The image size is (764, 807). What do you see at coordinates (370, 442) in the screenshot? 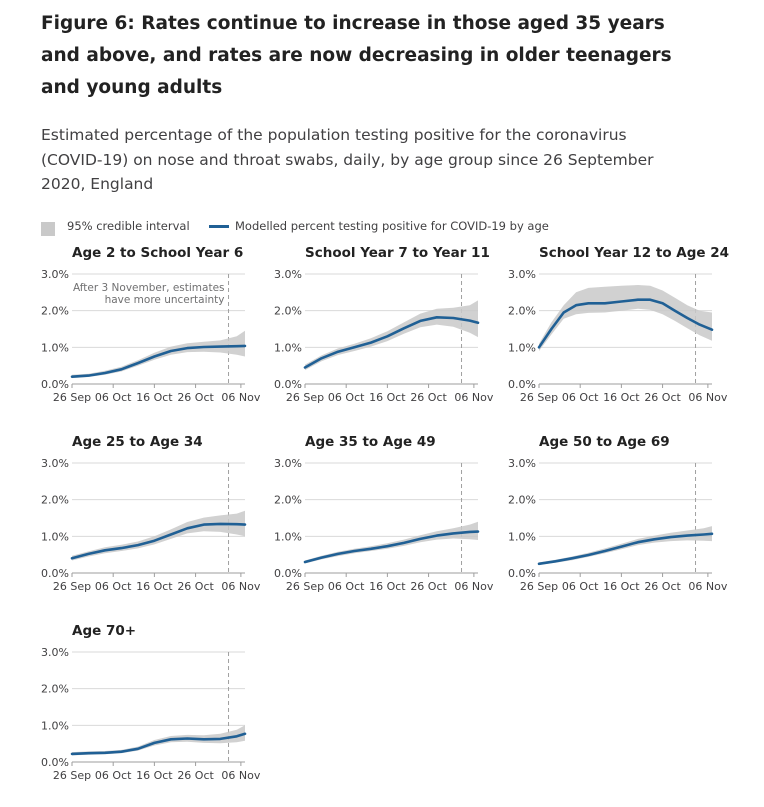
I see `panel-title: Age 35 to Age 49` at bounding box center [370, 442].